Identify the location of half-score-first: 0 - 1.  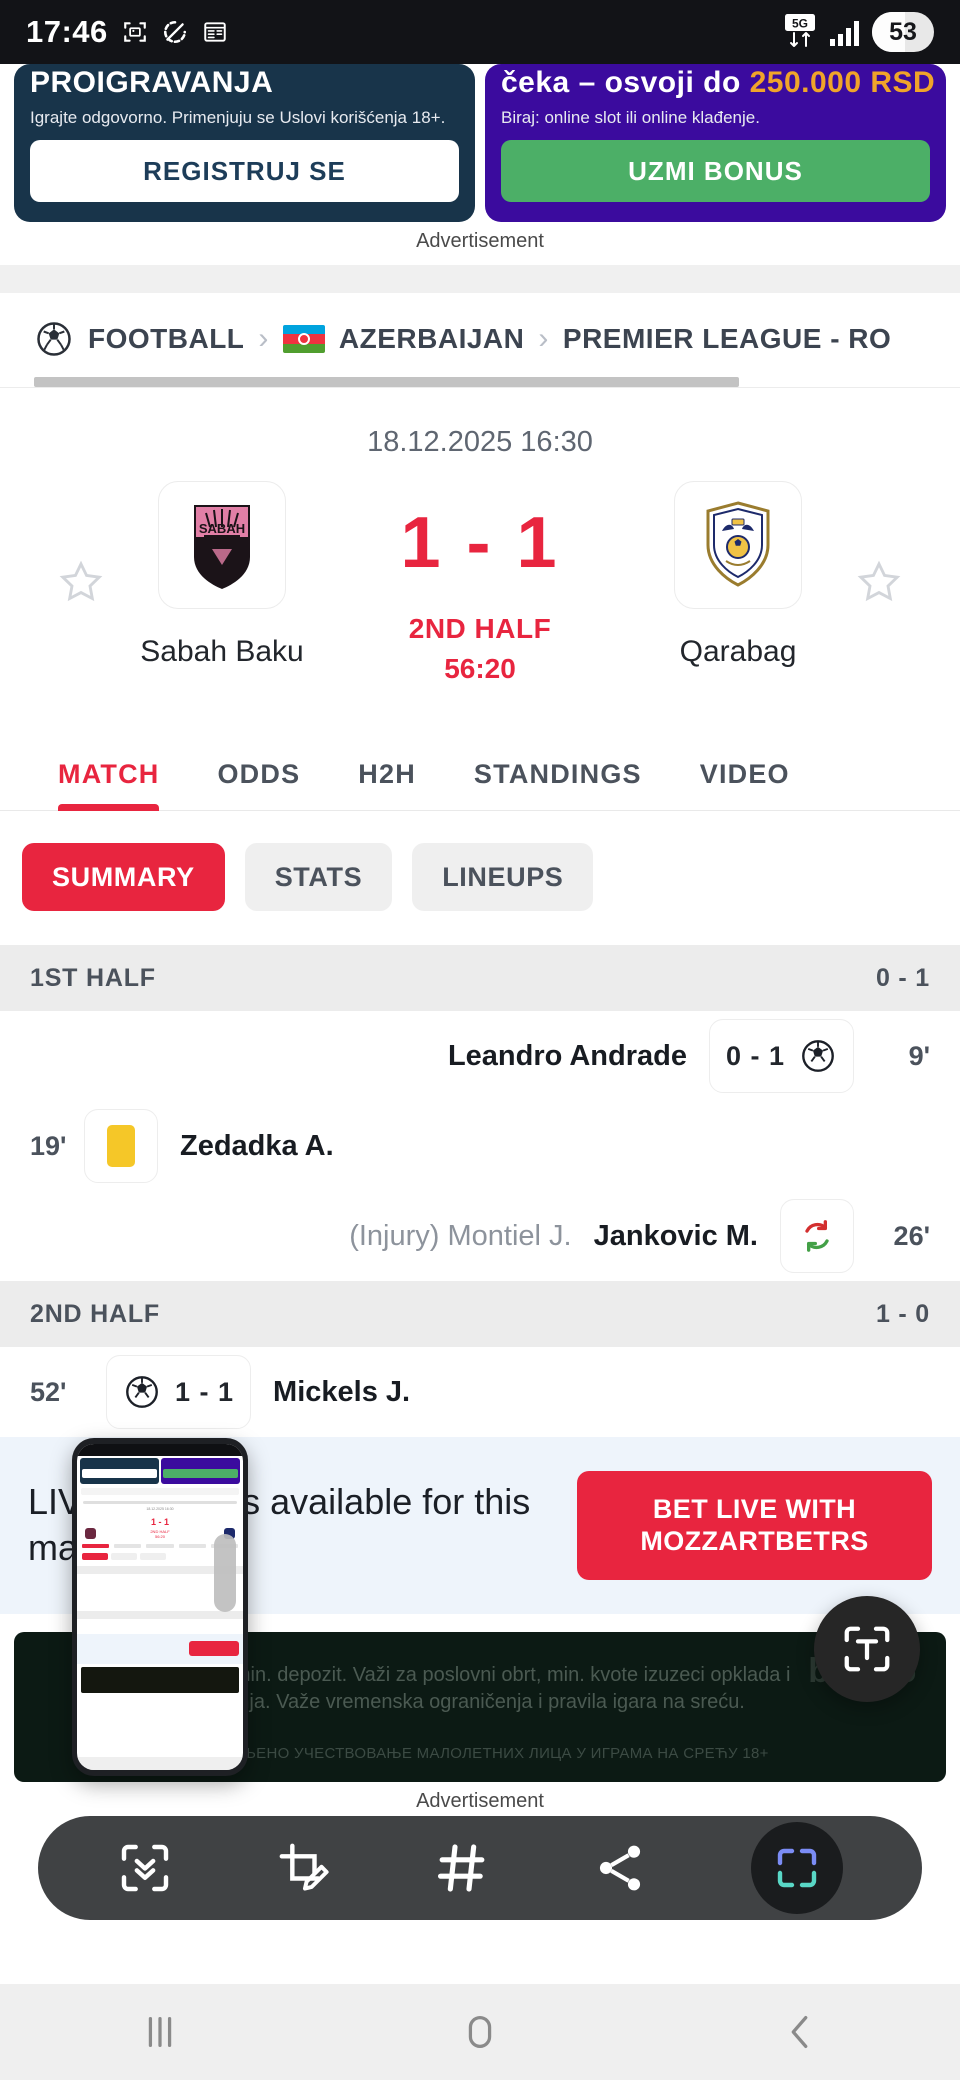
(902, 977).